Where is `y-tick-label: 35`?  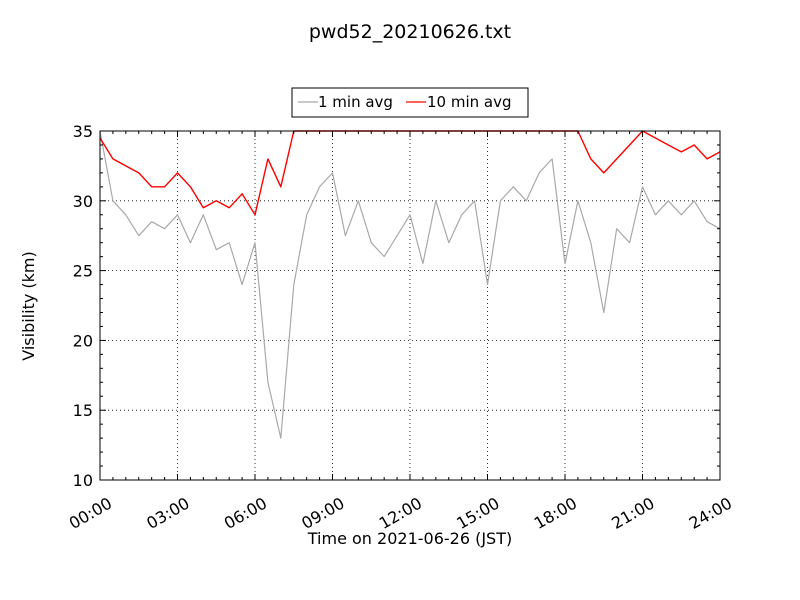 y-tick-label: 35 is located at coordinates (83, 131).